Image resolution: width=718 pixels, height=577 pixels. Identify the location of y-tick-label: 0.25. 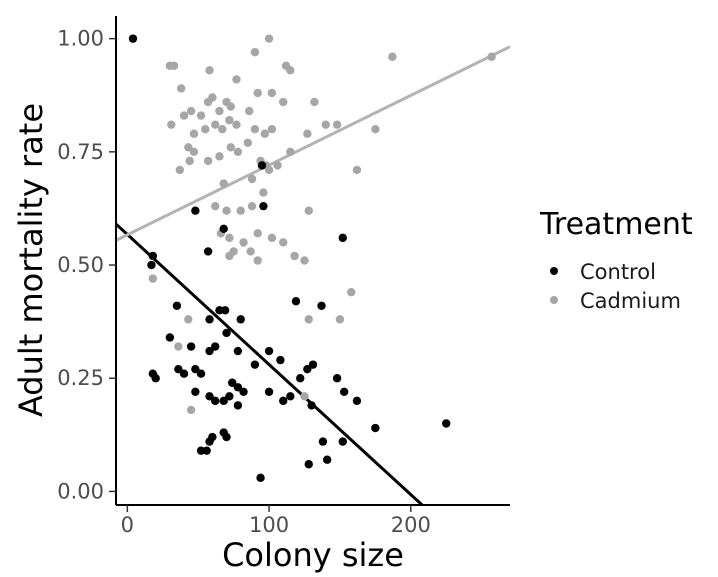
(80, 378).